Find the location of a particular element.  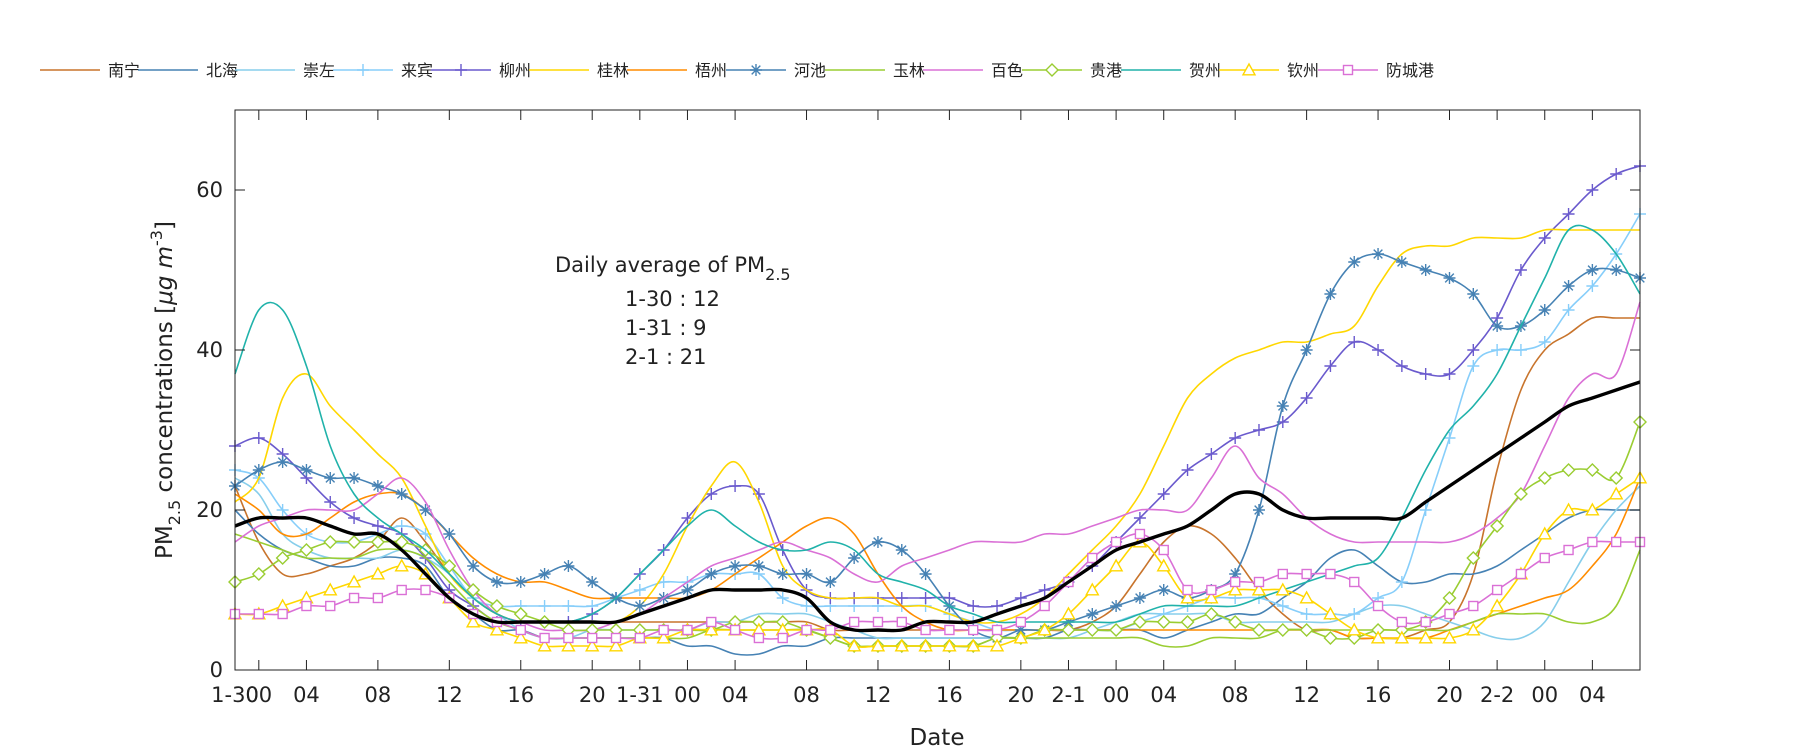

legend-label: 贵港 is located at coordinates (1106, 70).